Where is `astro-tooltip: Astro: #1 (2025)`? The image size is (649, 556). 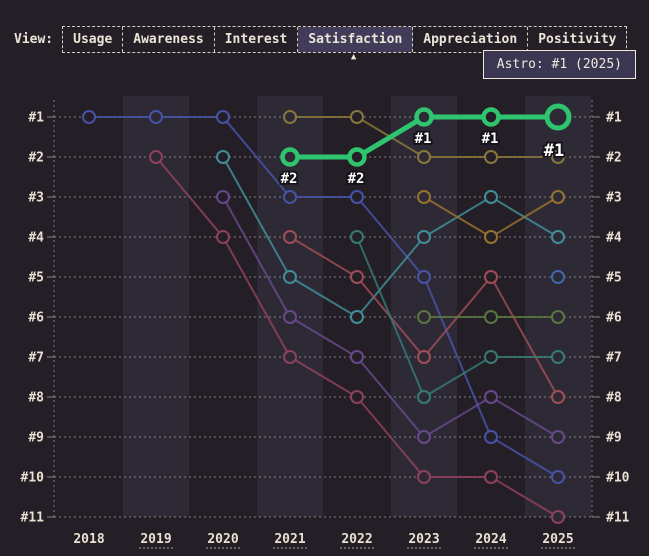
astro-tooltip: Astro: #1 (2025) is located at coordinates (559, 64).